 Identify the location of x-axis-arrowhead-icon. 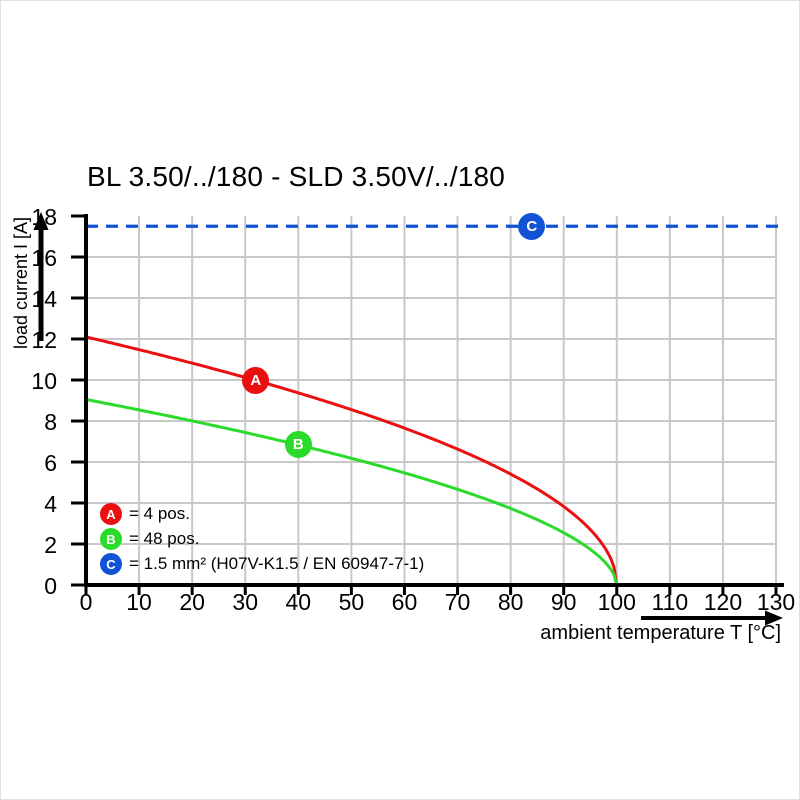
(774, 618).